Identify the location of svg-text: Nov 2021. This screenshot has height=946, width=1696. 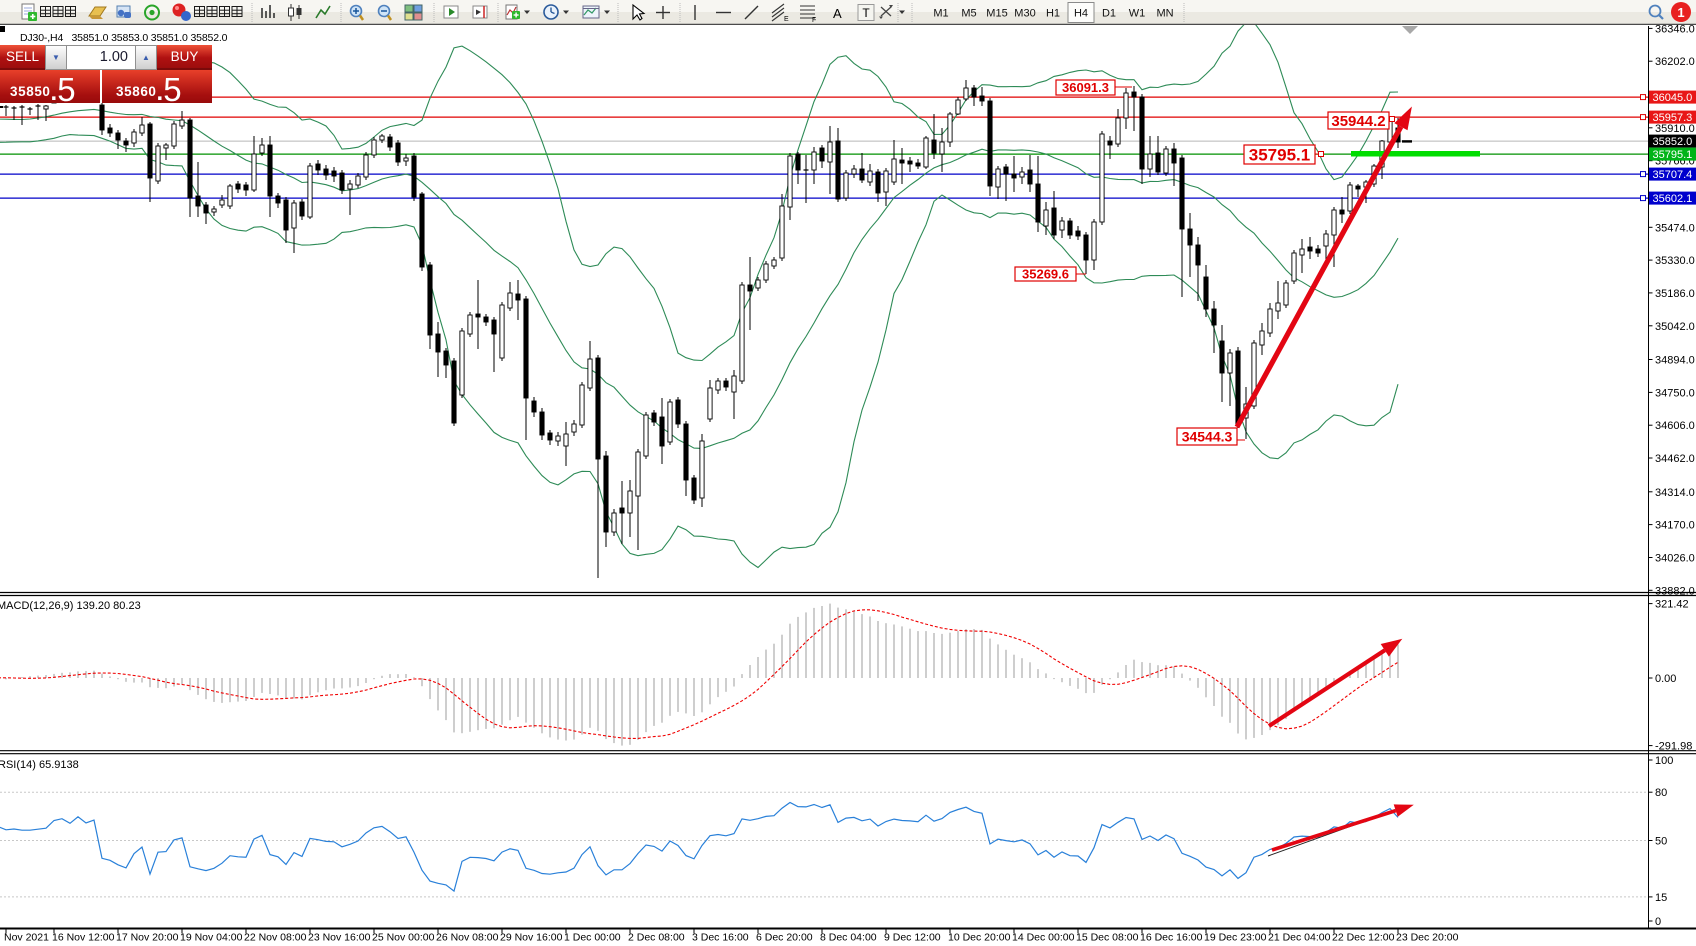
(26, 938).